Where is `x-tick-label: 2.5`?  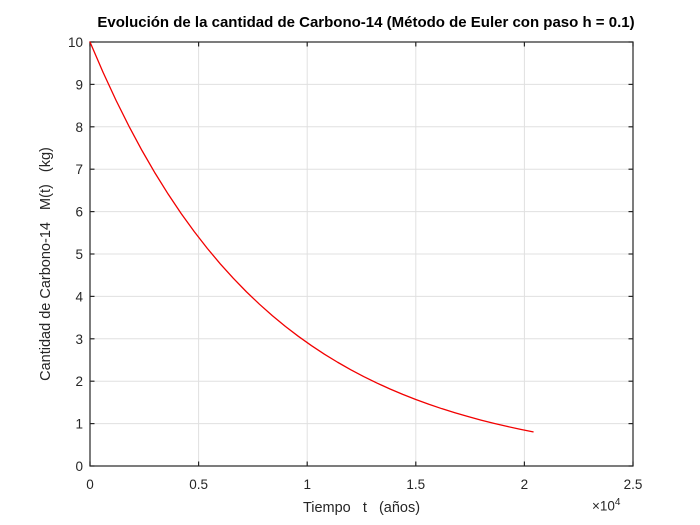 x-tick-label: 2.5 is located at coordinates (633, 484).